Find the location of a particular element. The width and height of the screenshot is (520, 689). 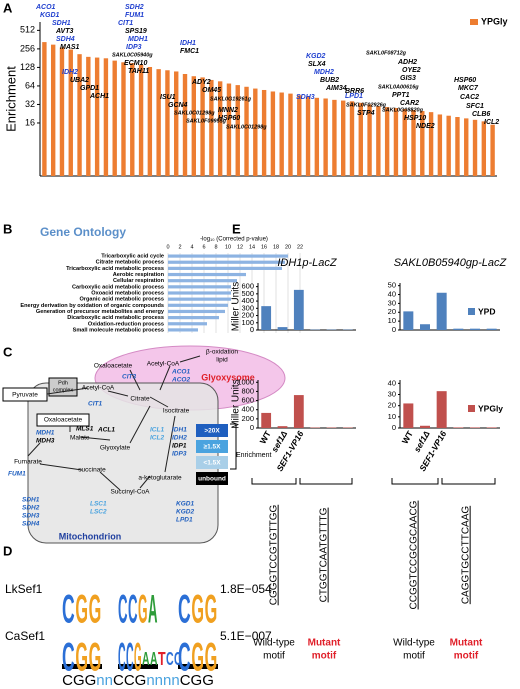

annotation: MDH2 is located at coordinates (324, 72).